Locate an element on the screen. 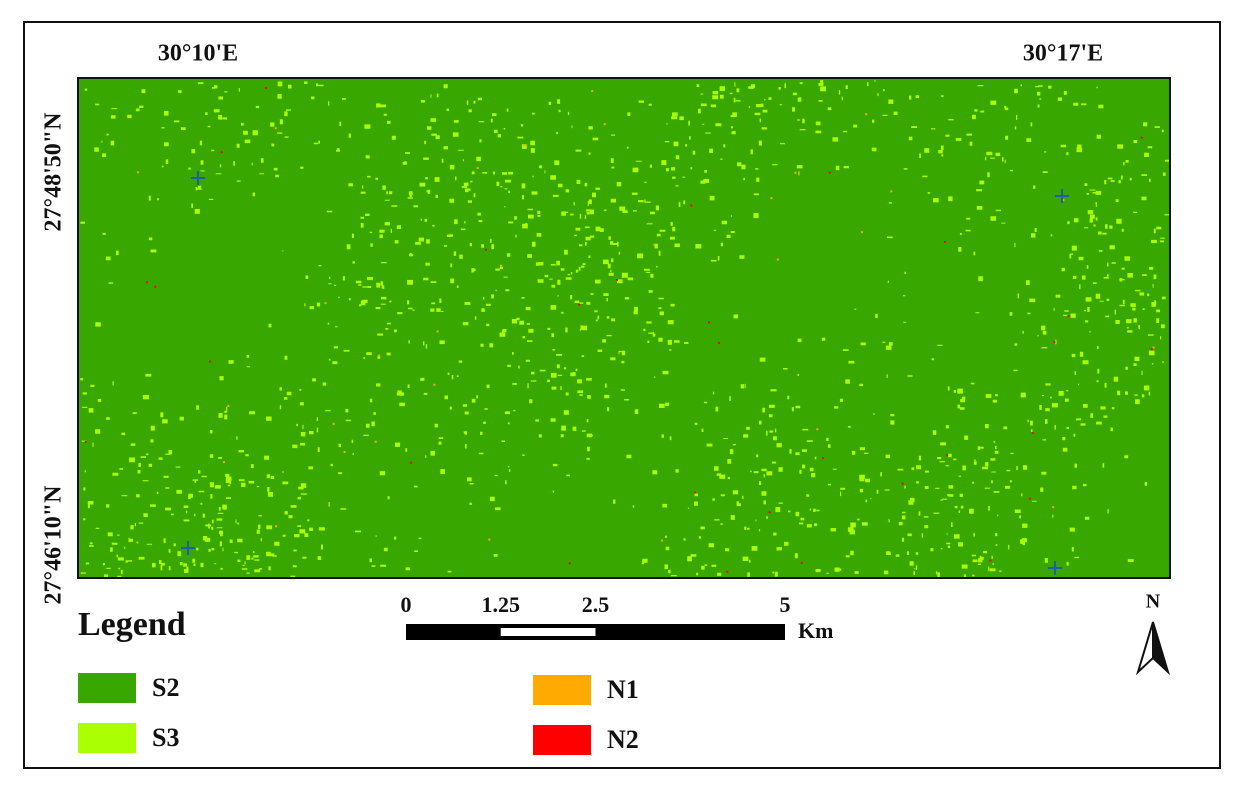  scale-segment is located at coordinates (548, 632).